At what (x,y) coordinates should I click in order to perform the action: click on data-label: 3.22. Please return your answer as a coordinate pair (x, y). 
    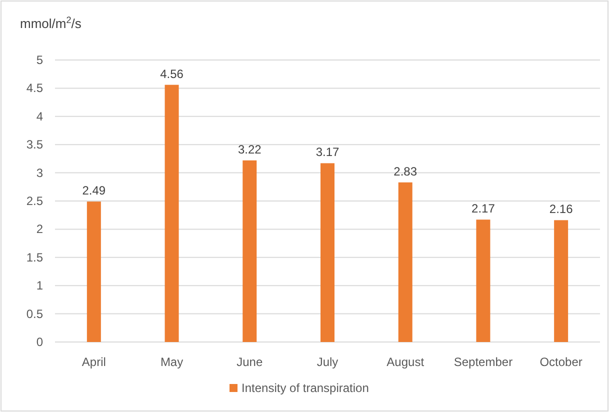
    Looking at the image, I should click on (250, 149).